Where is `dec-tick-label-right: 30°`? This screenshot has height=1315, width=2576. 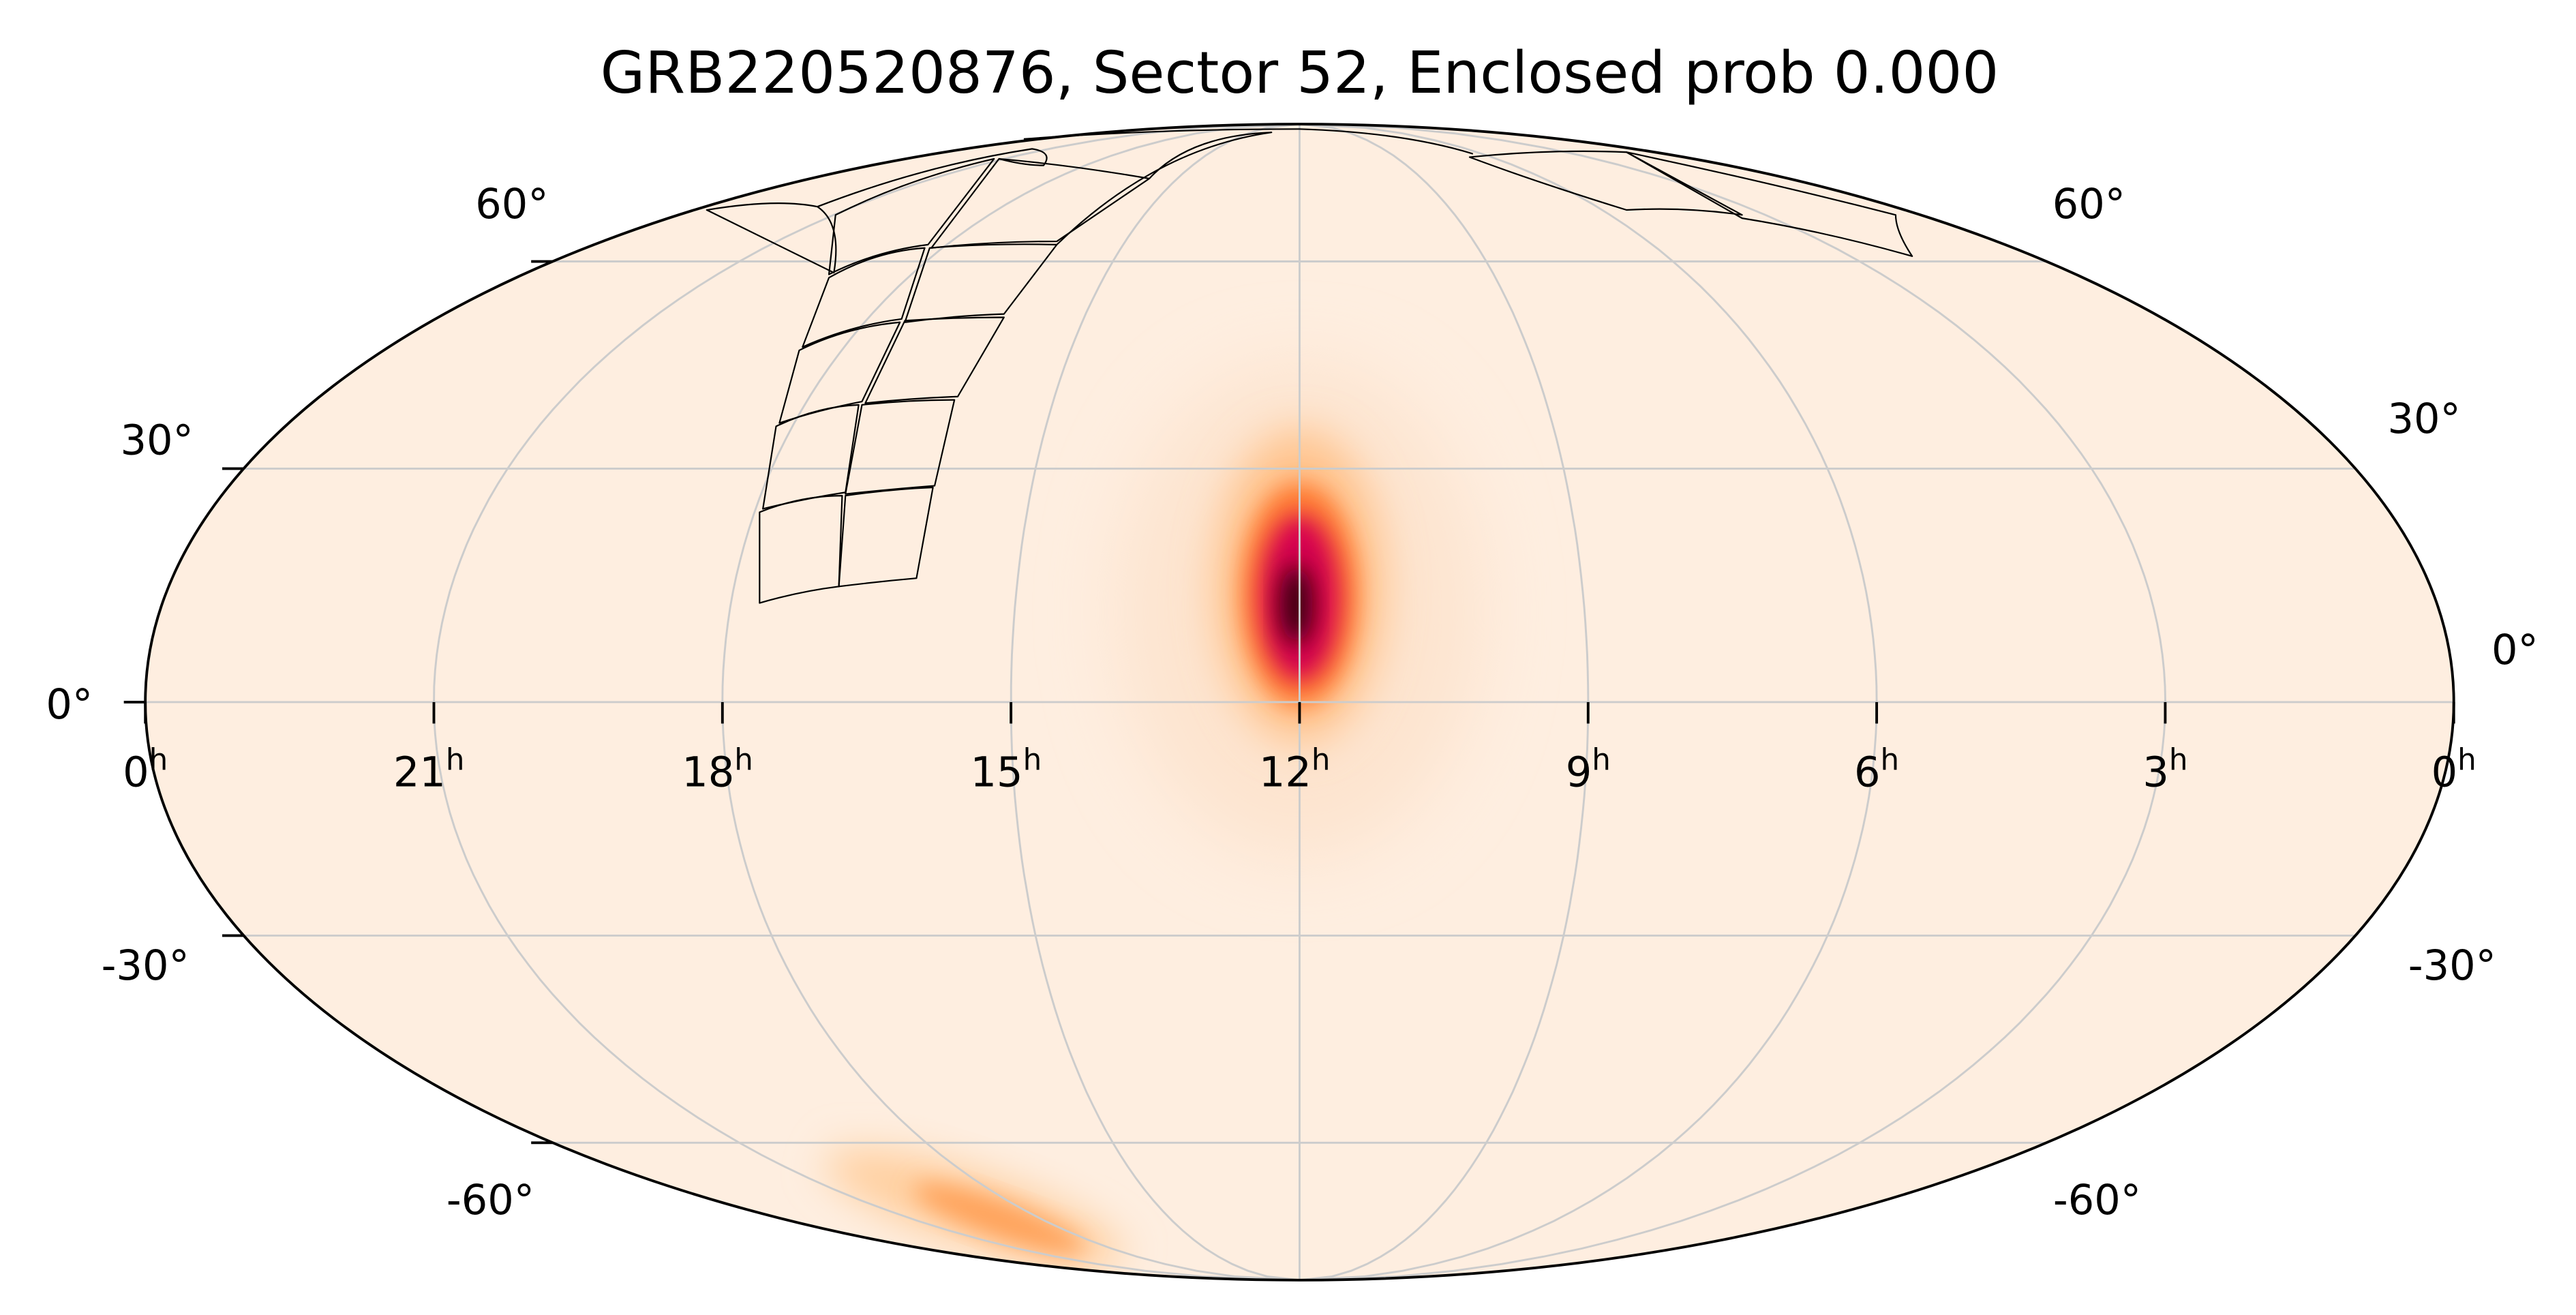
dec-tick-label-right: 30° is located at coordinates (2423, 419).